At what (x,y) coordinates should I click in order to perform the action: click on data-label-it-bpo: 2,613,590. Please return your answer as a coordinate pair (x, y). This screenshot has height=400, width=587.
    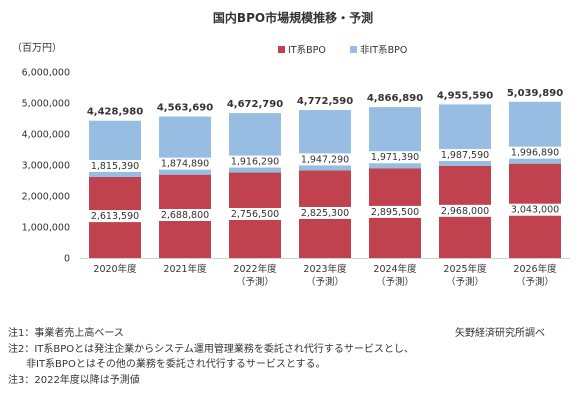
    Looking at the image, I should click on (115, 216).